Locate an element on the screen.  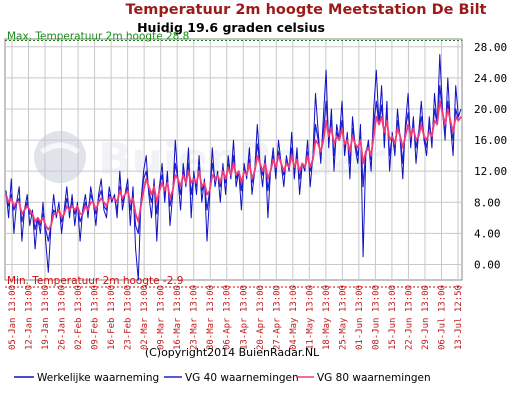
y-tick-label: 28.00 is located at coordinates (490, 47).